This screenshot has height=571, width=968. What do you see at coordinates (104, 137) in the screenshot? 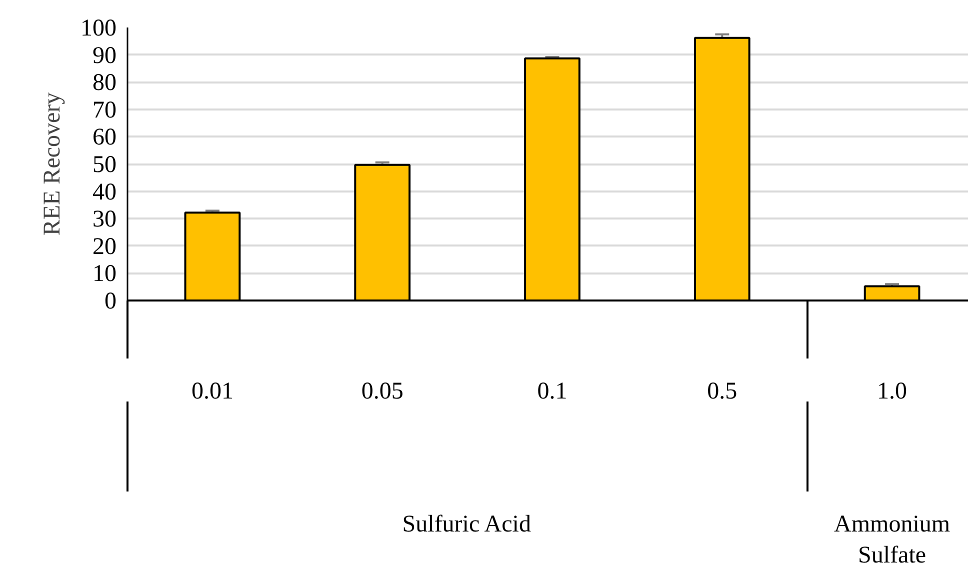
I see `y-tick-label: 60` at bounding box center [104, 137].